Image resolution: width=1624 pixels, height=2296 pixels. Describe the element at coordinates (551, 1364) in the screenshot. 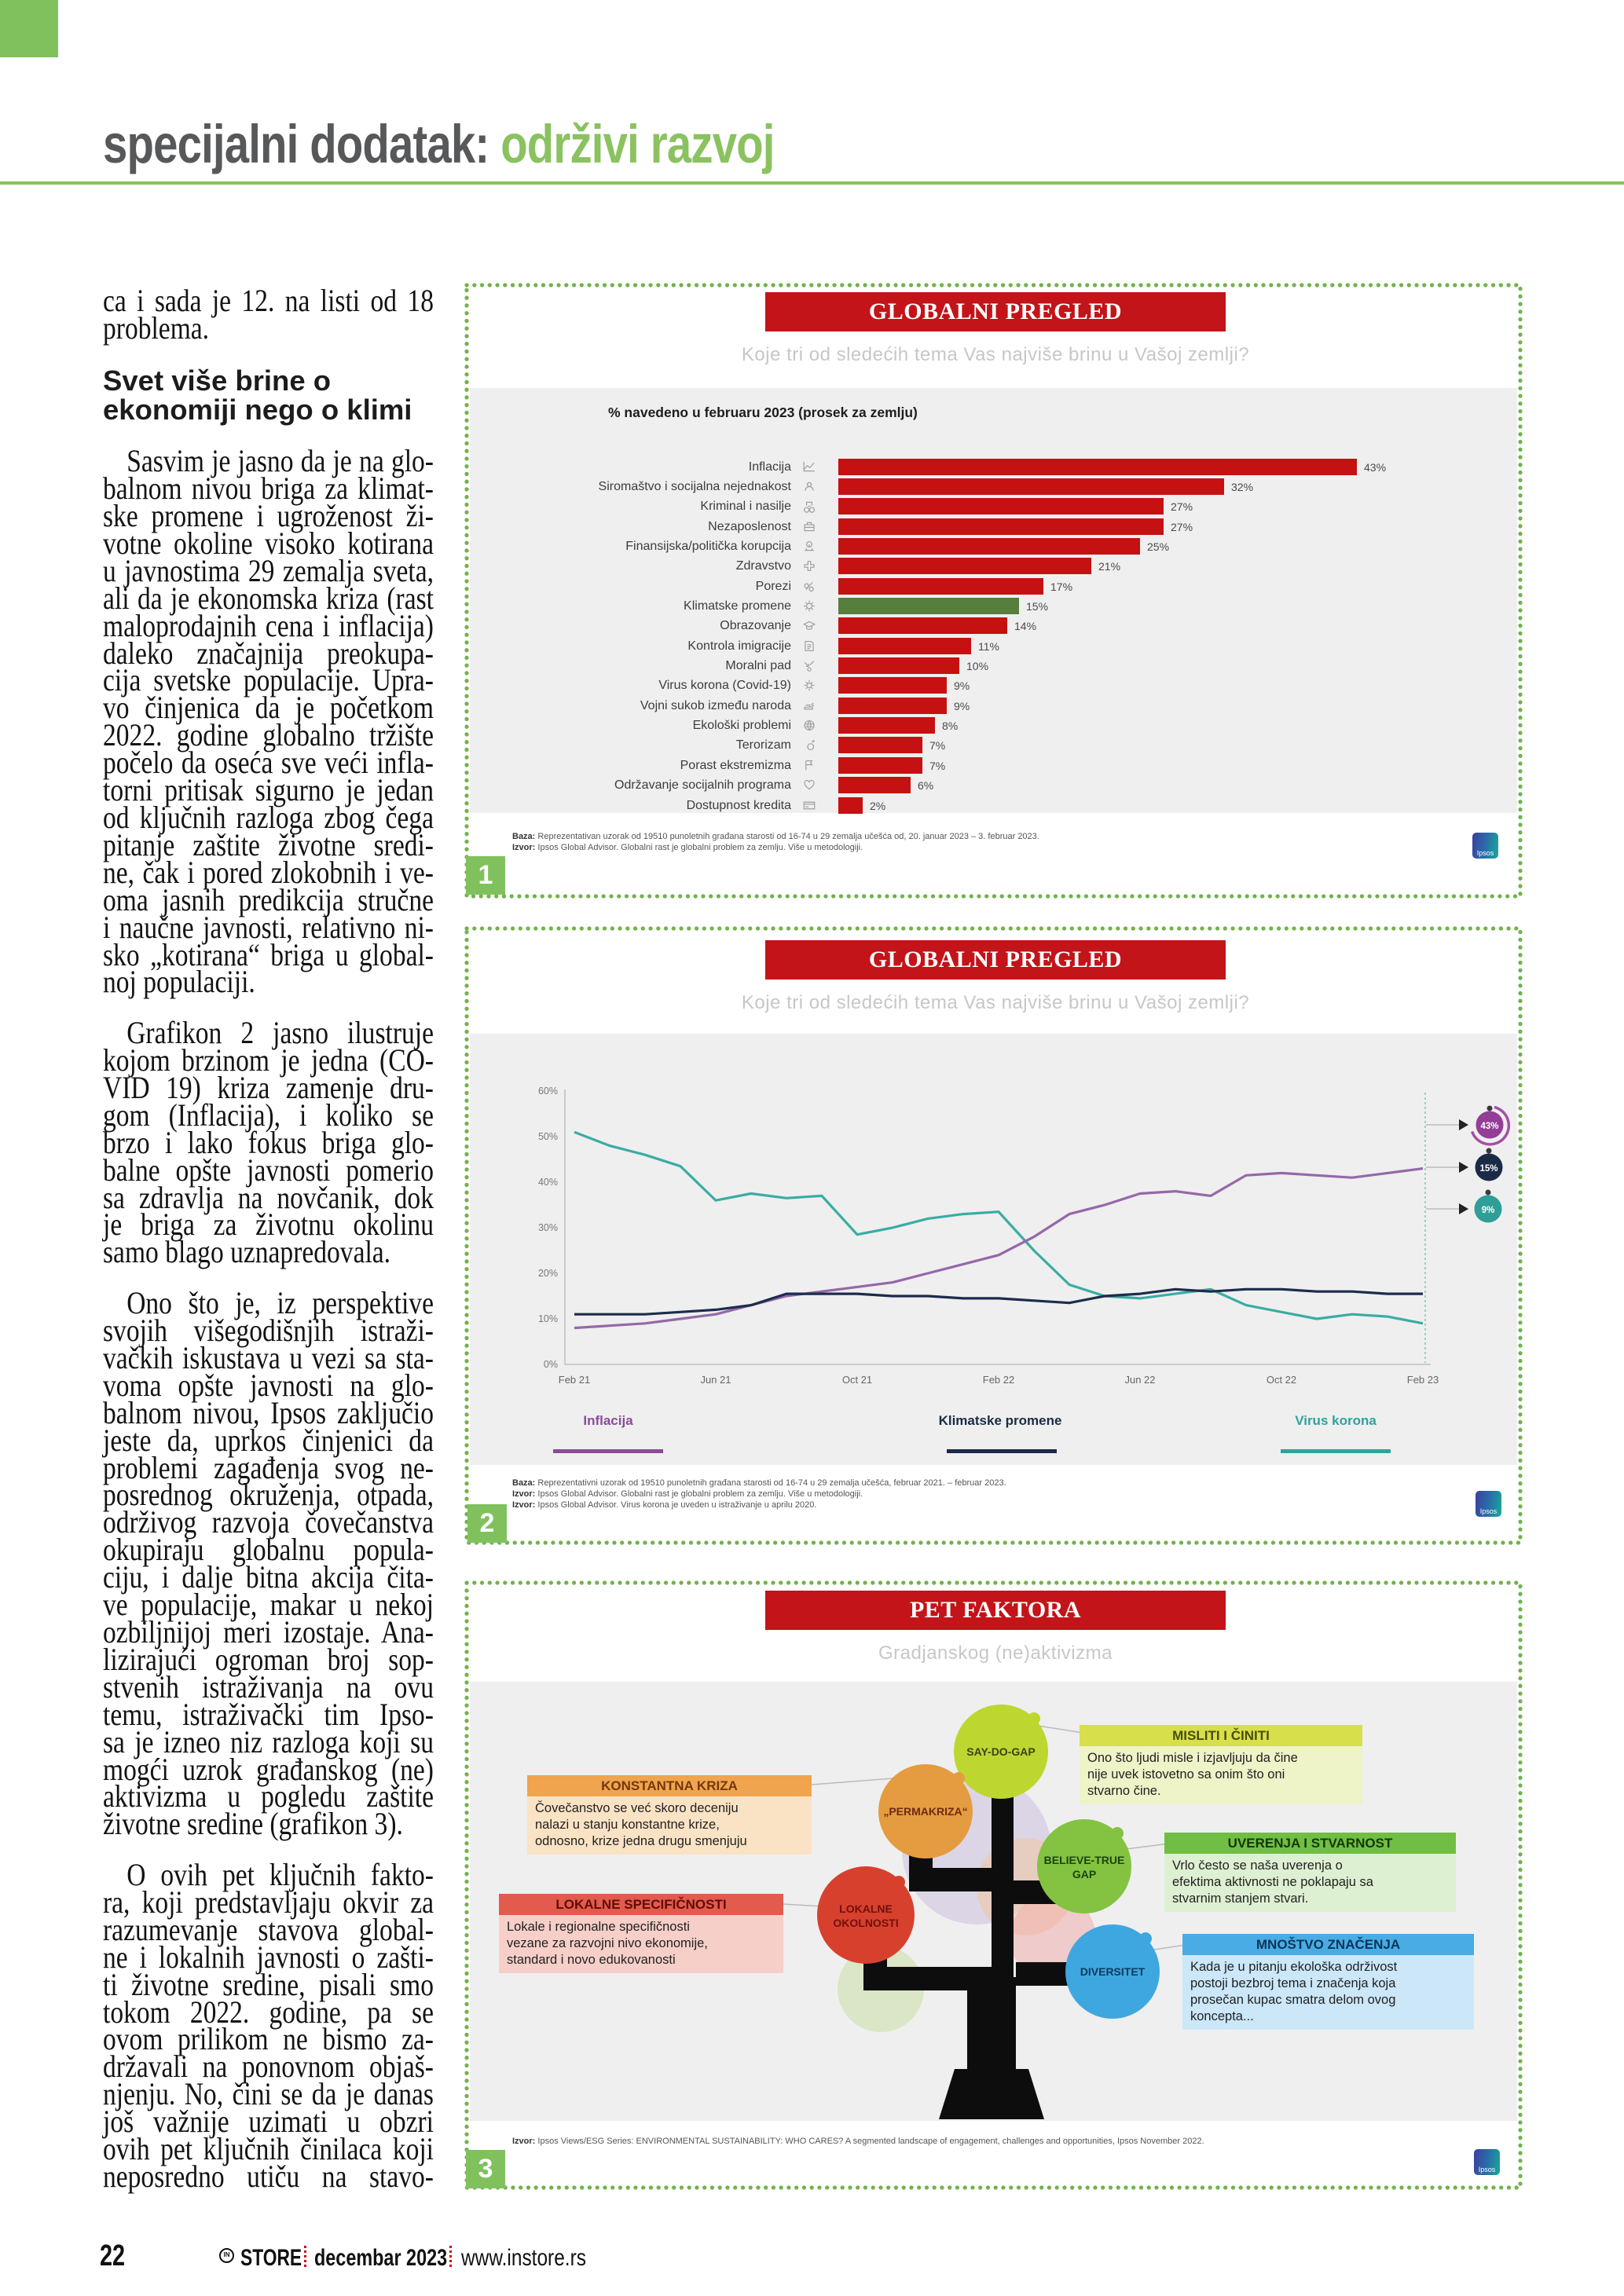

I see `svg-text: 0%` at that location.